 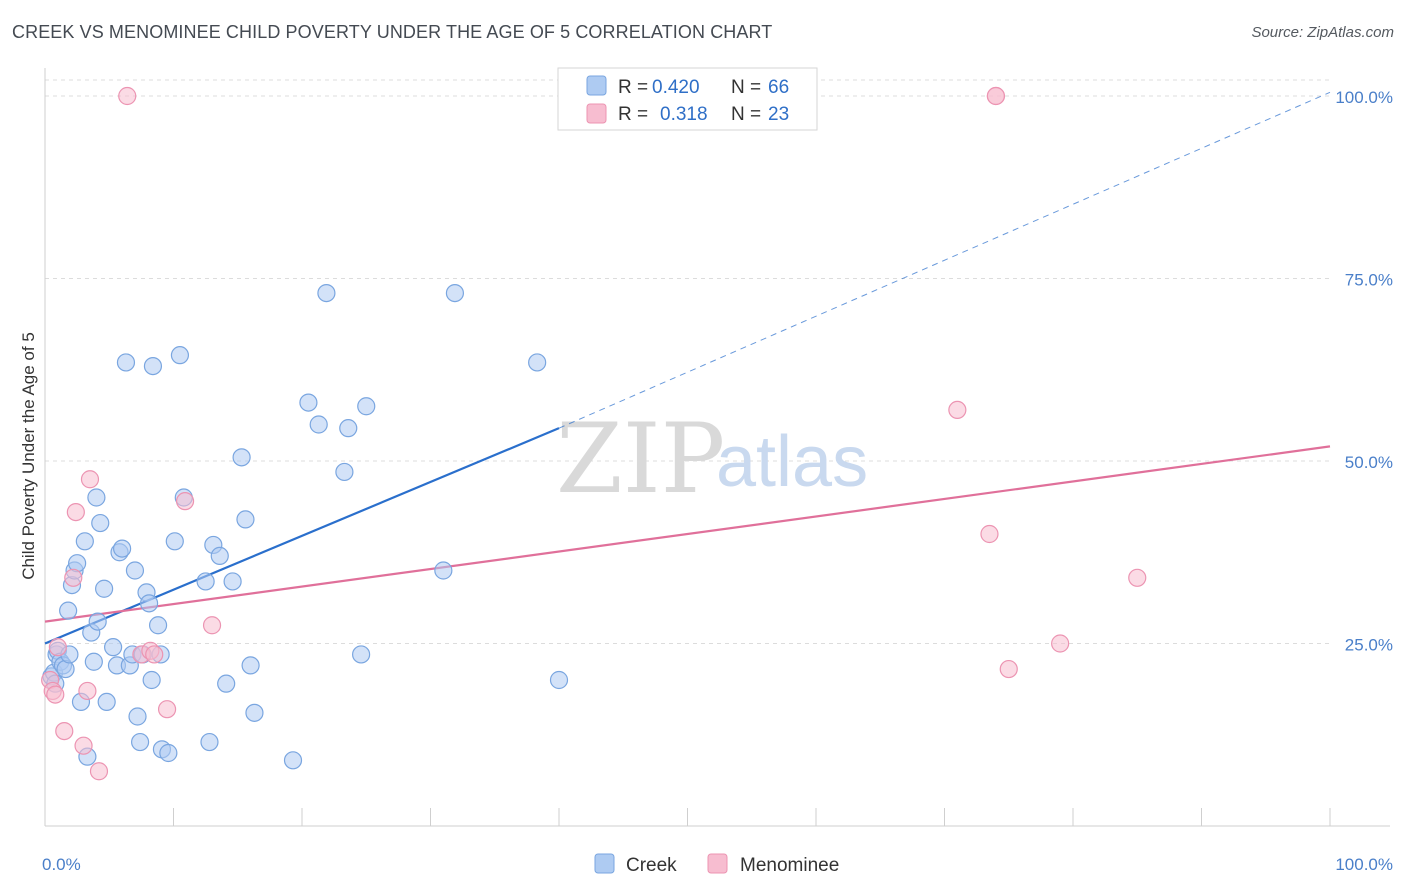 What do you see at coordinates (676, 87) in the screenshot?
I see `legend-r-value-0: 0.420` at bounding box center [676, 87].